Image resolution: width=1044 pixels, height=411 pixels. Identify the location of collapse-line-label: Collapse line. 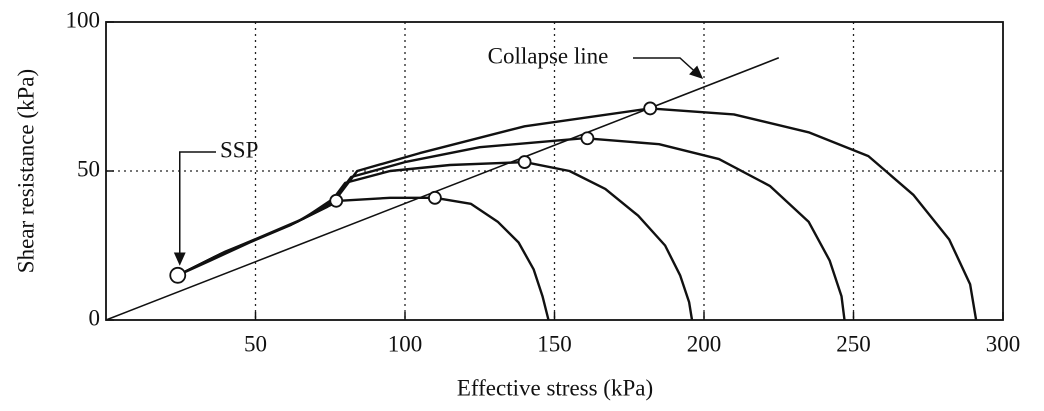
(548, 55).